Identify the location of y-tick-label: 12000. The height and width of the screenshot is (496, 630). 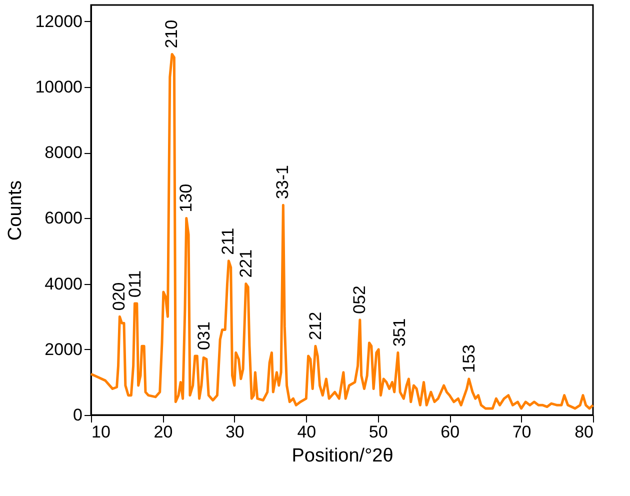
(58, 21).